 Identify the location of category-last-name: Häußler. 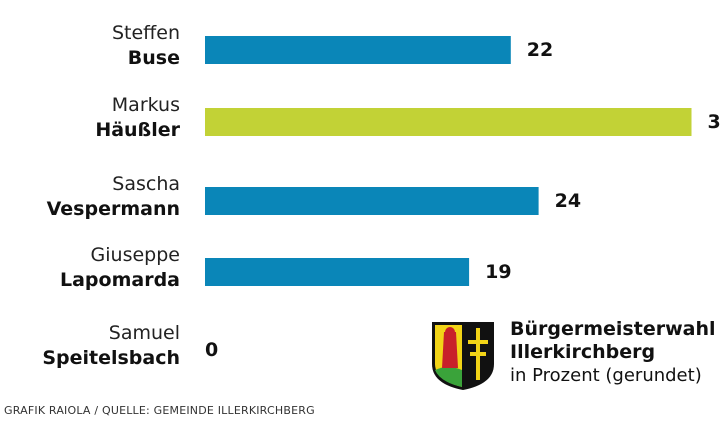
(137, 130).